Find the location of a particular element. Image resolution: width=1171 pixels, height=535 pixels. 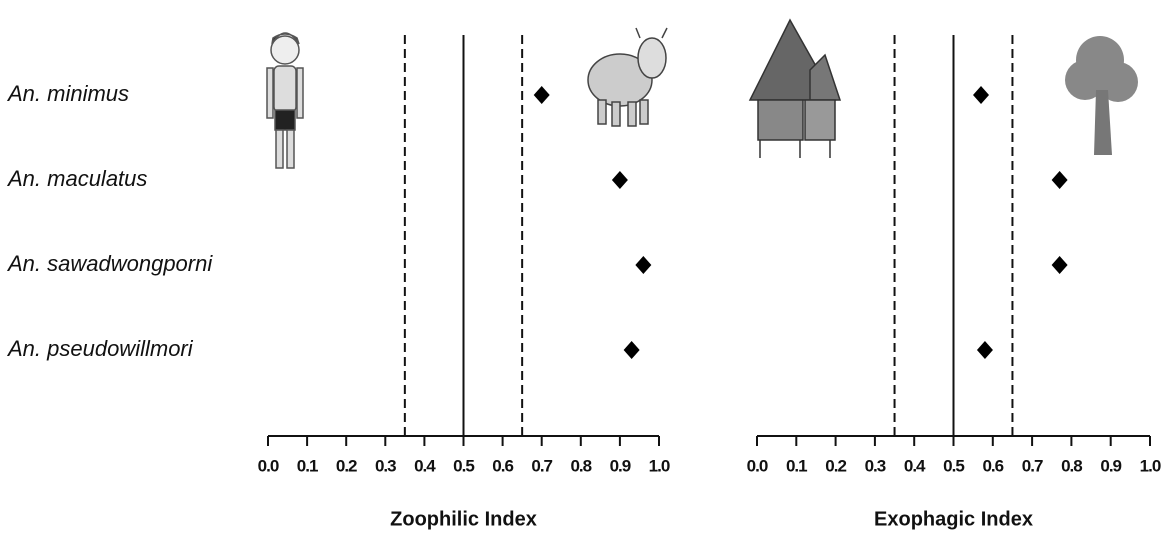

house-icon is located at coordinates (795, 88).